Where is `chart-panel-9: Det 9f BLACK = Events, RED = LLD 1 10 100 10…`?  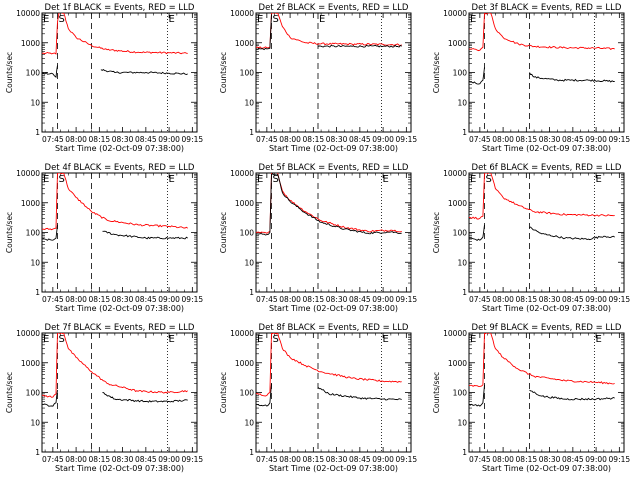 chart-panel-9: Det 9f BLACK = Events, RED = LLD 1 10 100 10… is located at coordinates (531, 398).